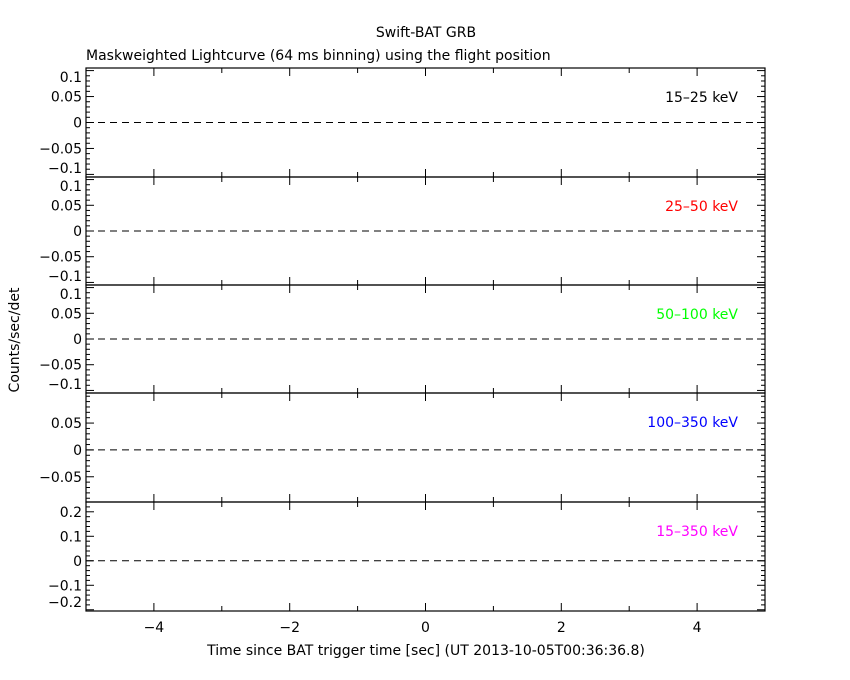 This screenshot has width=850, height=680. Describe the element at coordinates (697, 532) in the screenshot. I see `energy-band-label: 15–350 keV` at that location.